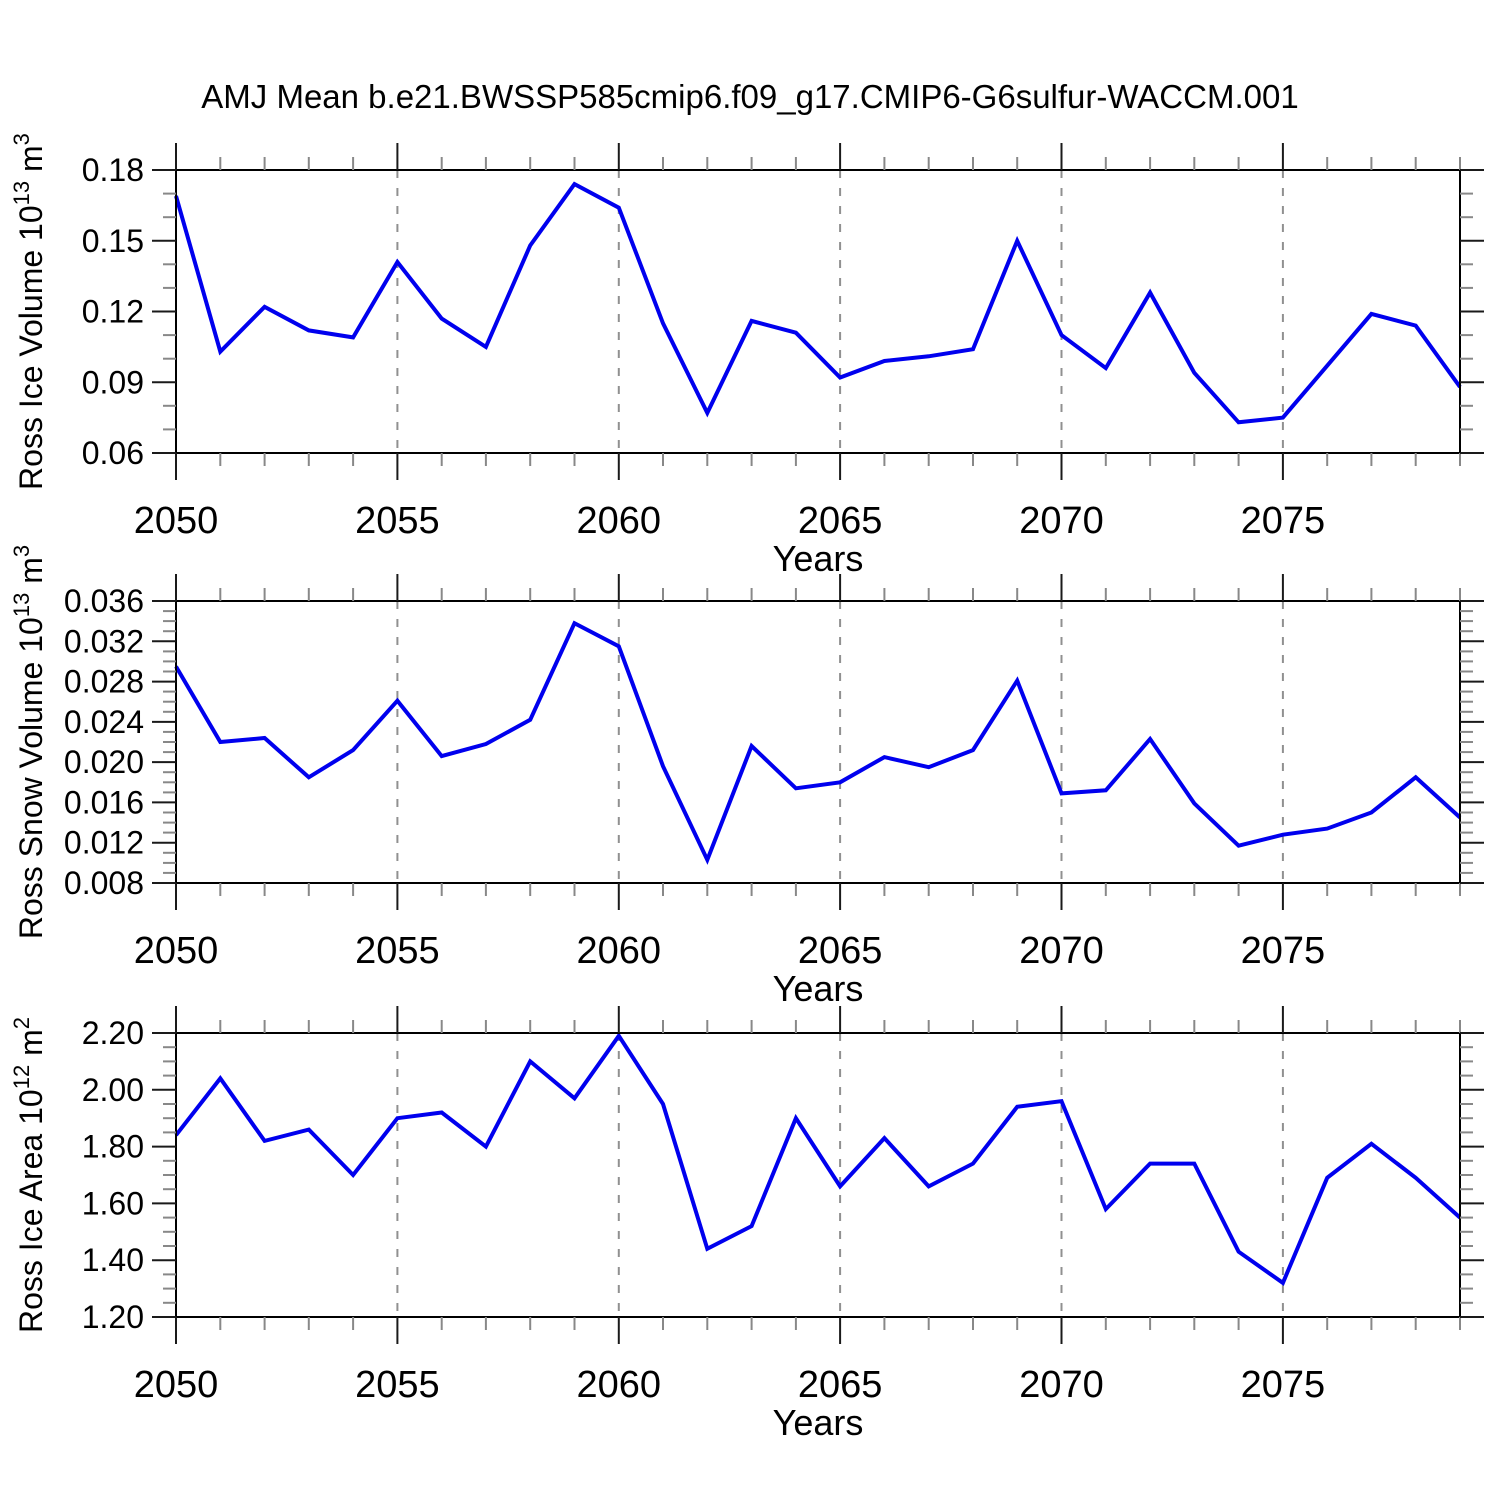  What do you see at coordinates (104, 843) in the screenshot?
I see `y-tick-label: 0.012` at bounding box center [104, 843].